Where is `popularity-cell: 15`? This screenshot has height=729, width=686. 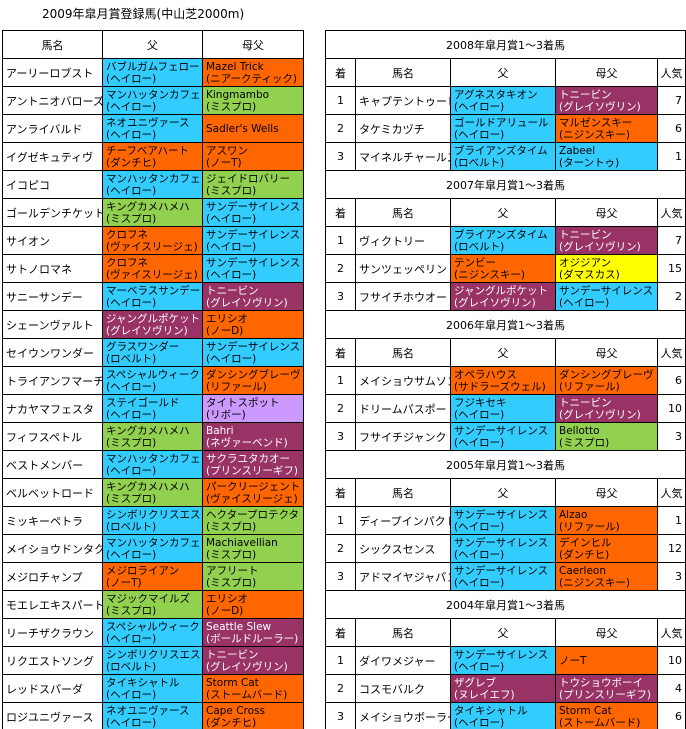 popularity-cell: 15 is located at coordinates (671, 268).